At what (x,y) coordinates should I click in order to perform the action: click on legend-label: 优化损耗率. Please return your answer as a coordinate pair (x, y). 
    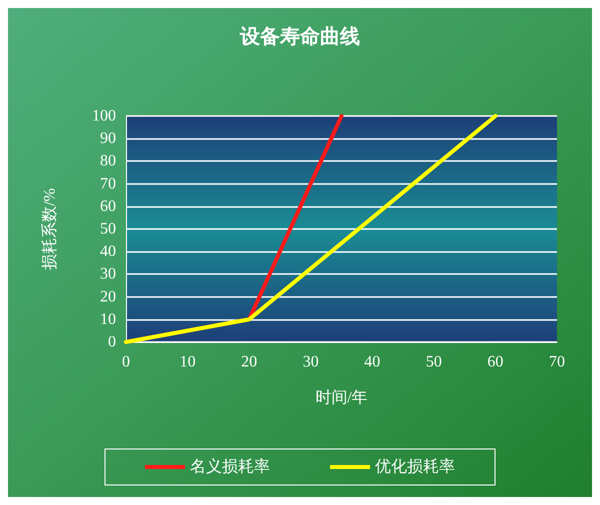
    Looking at the image, I should click on (415, 467).